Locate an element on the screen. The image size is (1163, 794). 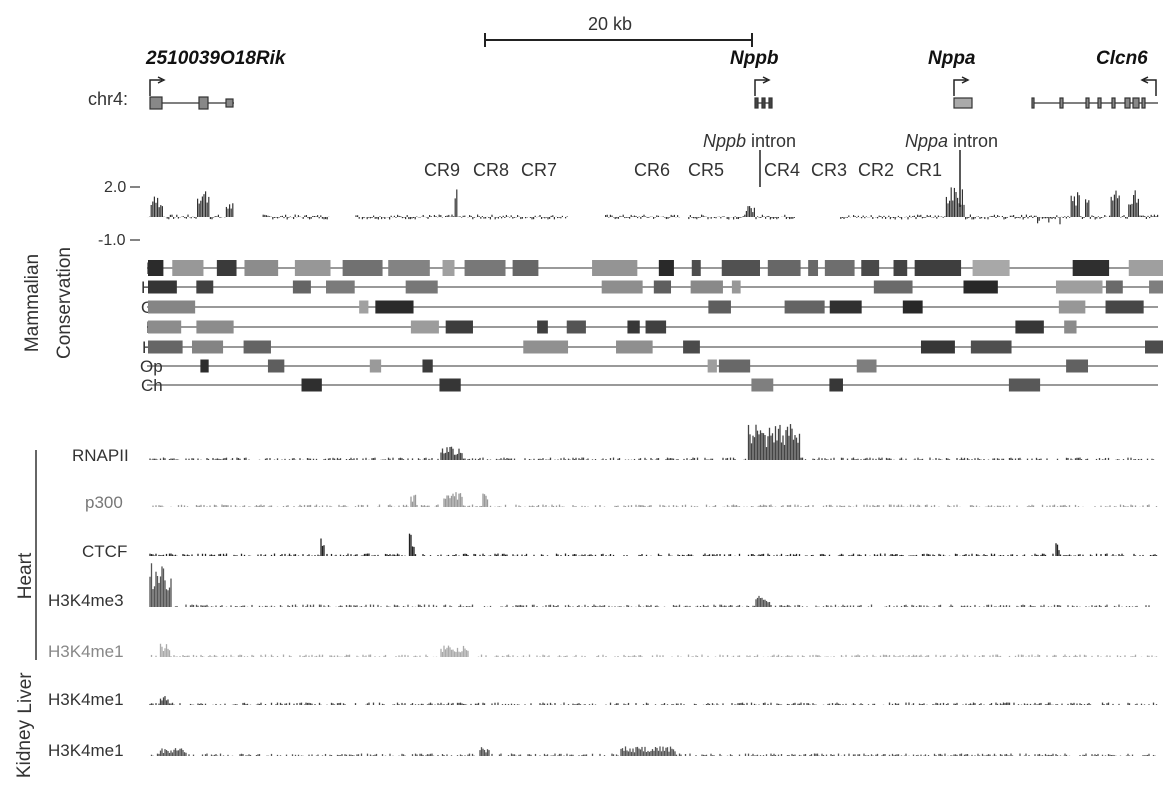
scale-bar is located at coordinates (618, 40).